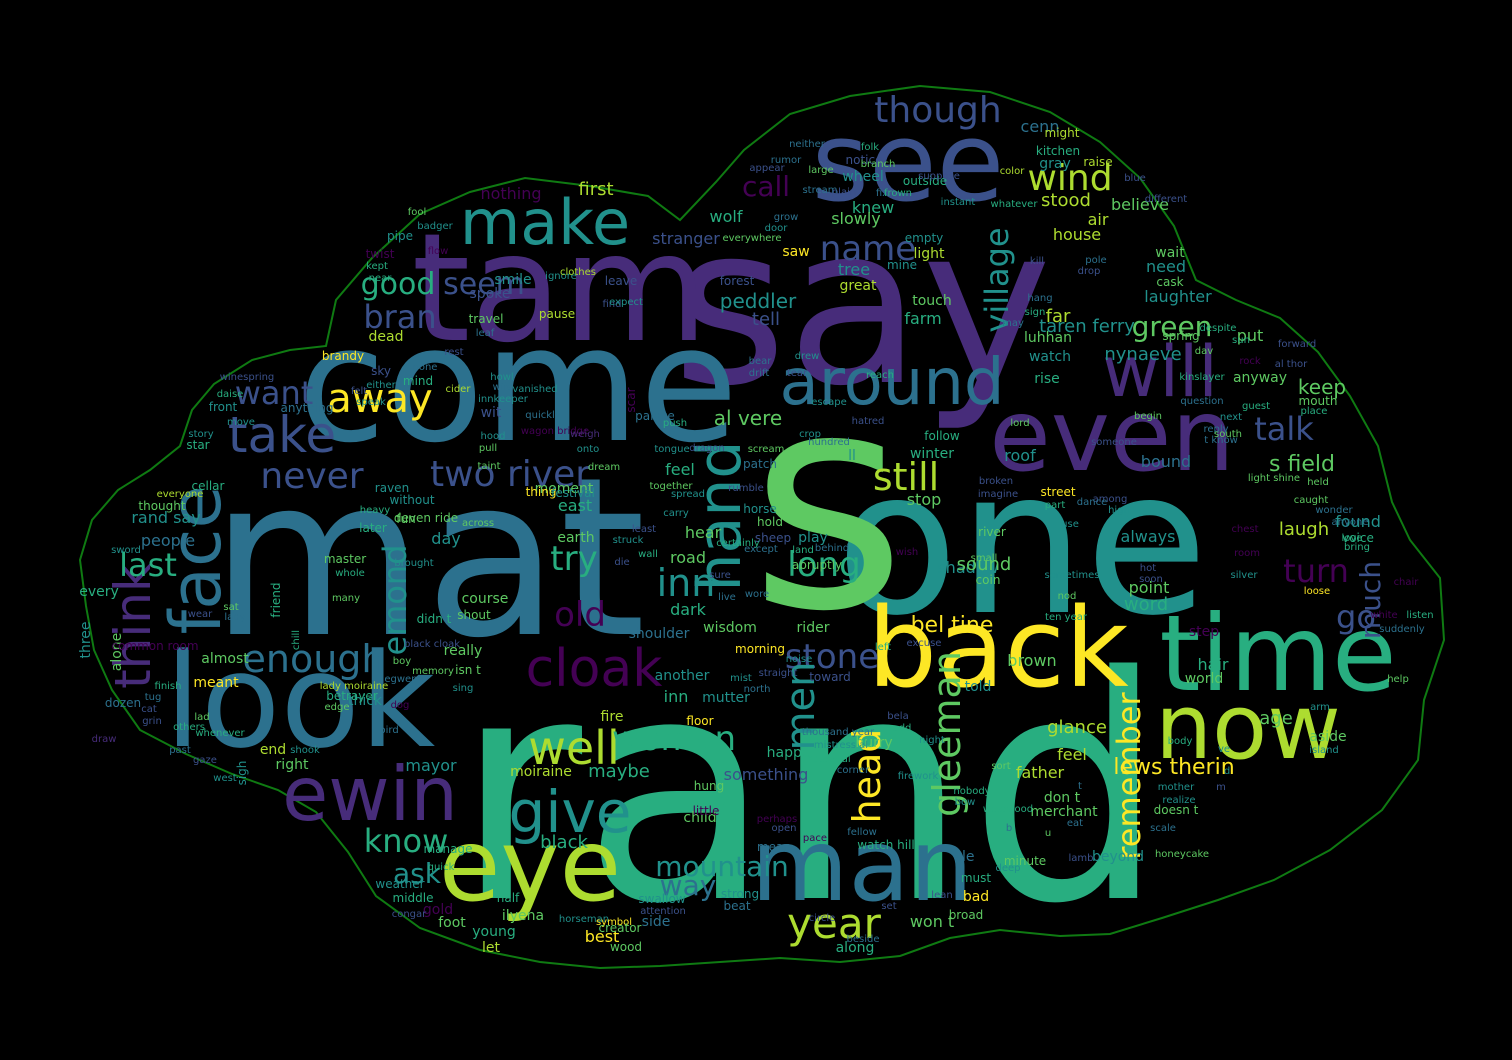 The width and height of the screenshot is (1512, 1060). I want to click on cloud-word: bela, so click(897, 716).